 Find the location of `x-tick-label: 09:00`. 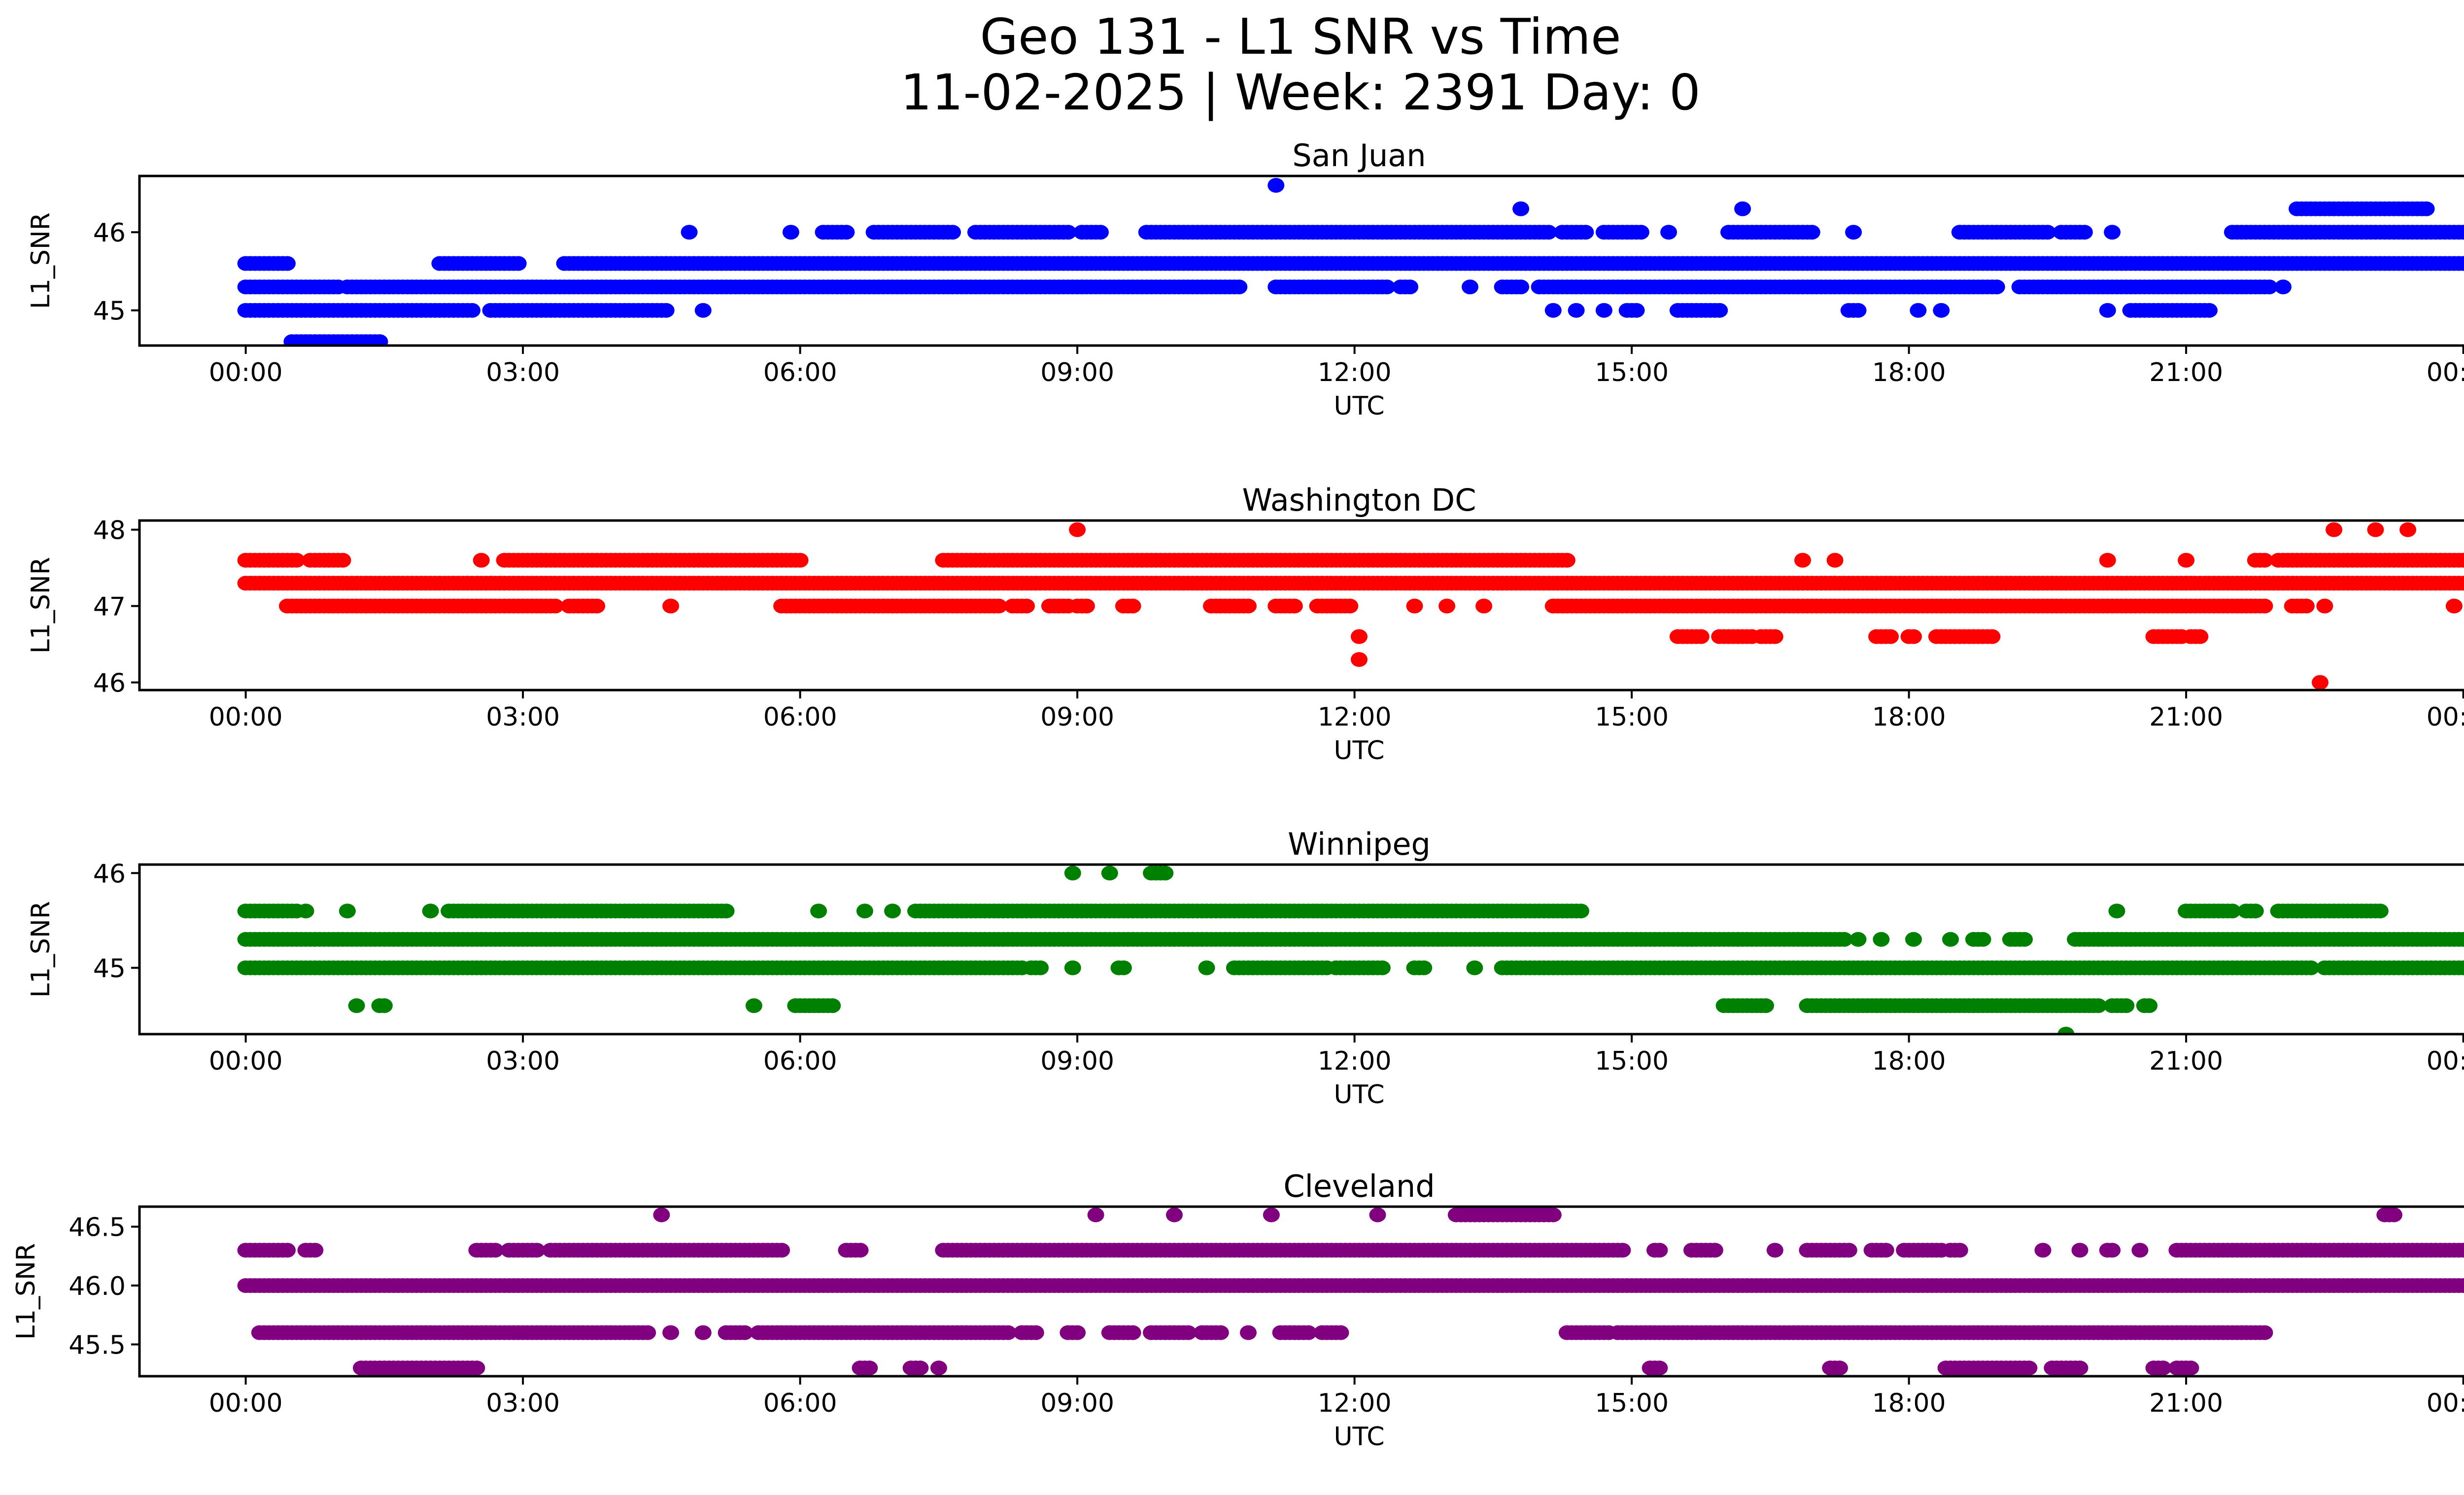

x-tick-label: 09:00 is located at coordinates (1077, 372).